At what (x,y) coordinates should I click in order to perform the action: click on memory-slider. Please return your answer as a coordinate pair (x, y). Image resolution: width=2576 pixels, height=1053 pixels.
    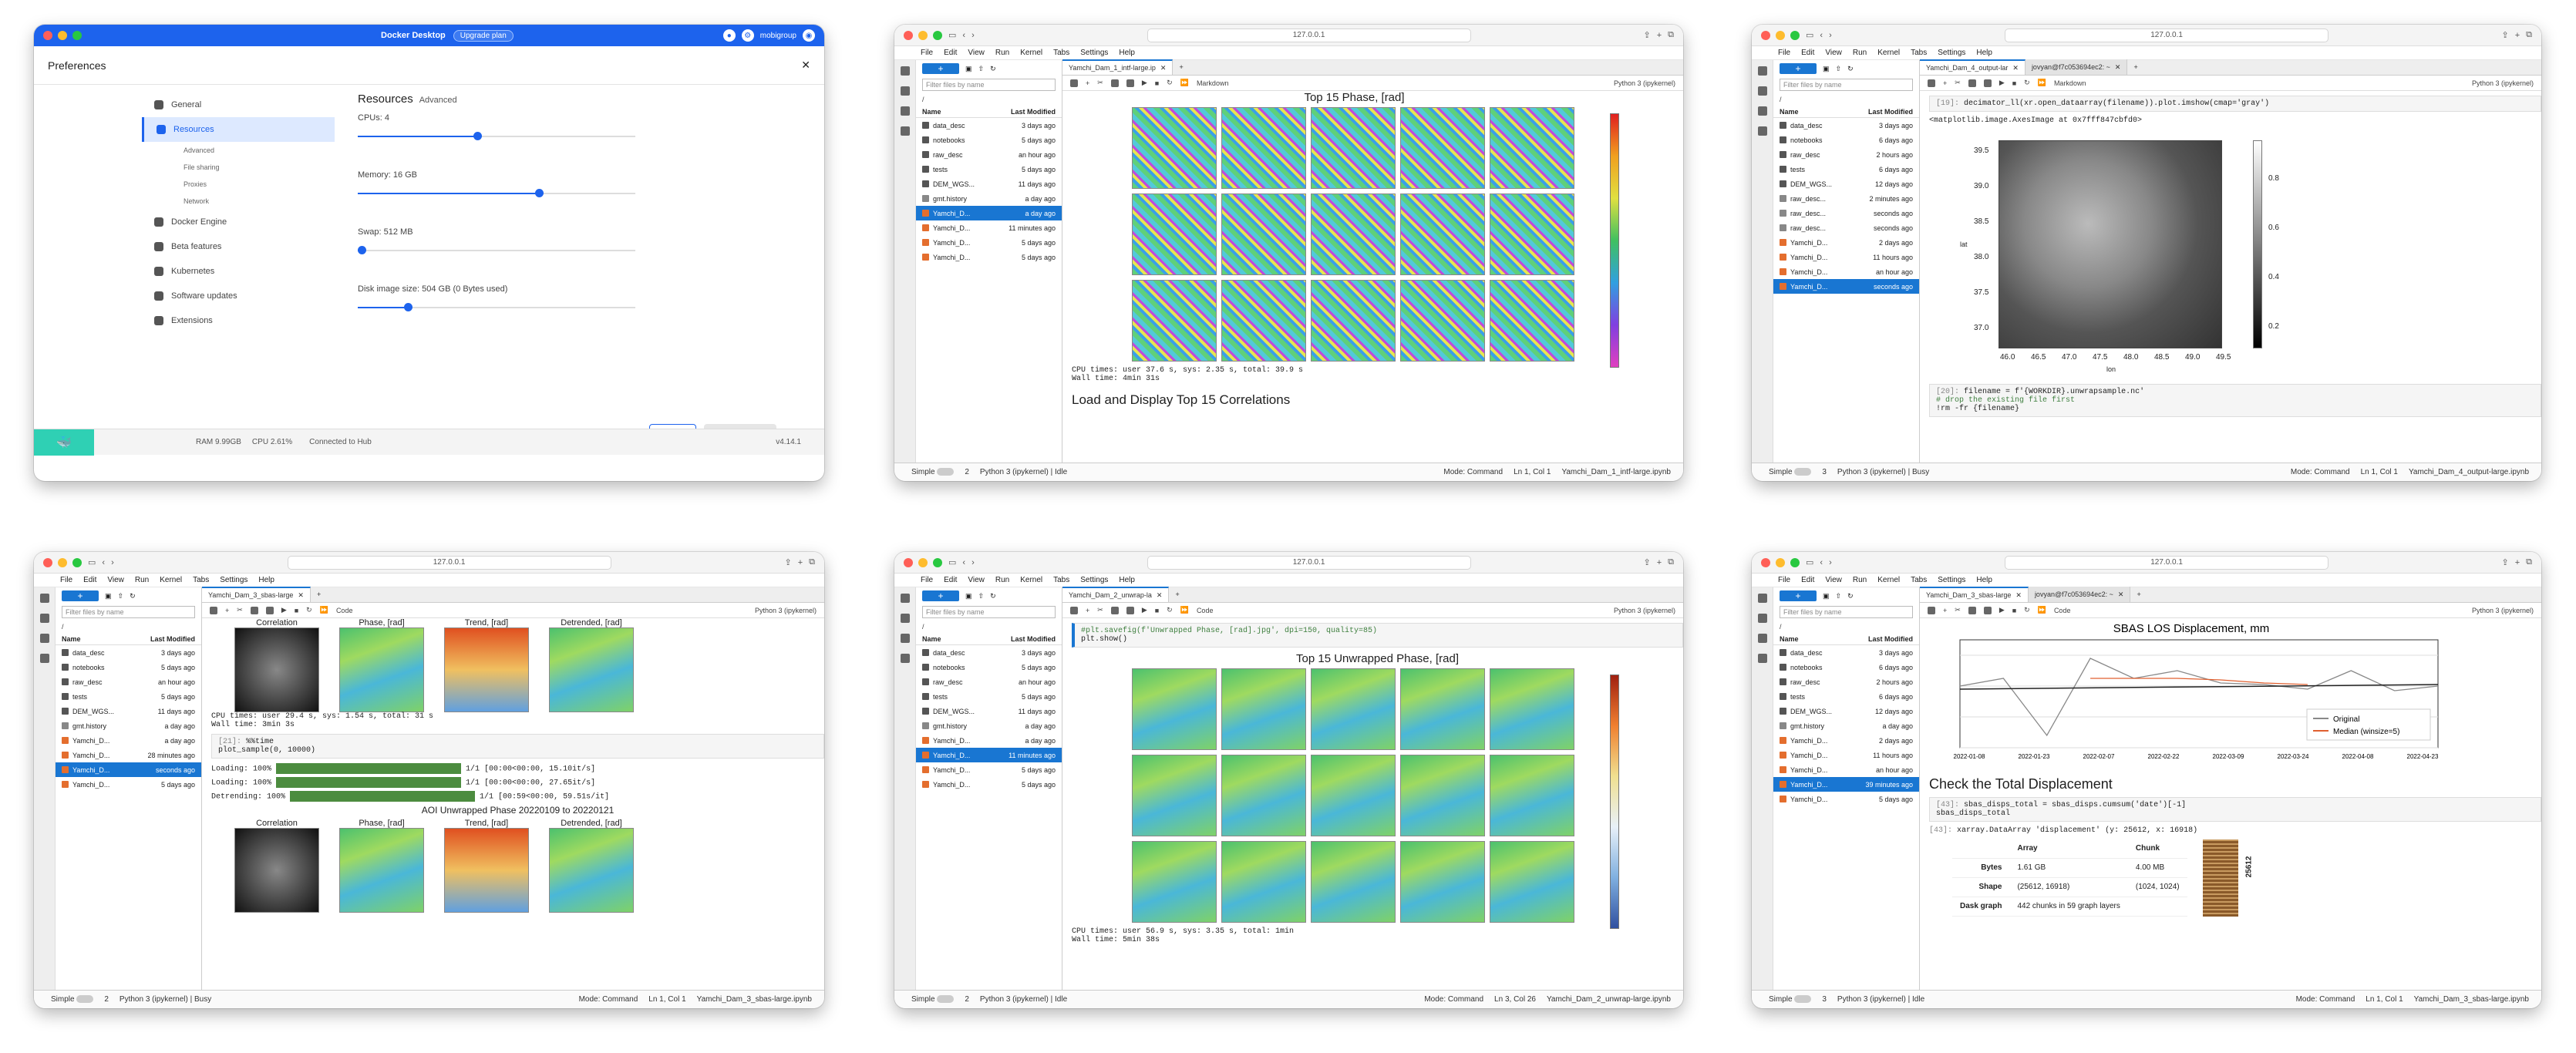
    Looking at the image, I should click on (496, 194).